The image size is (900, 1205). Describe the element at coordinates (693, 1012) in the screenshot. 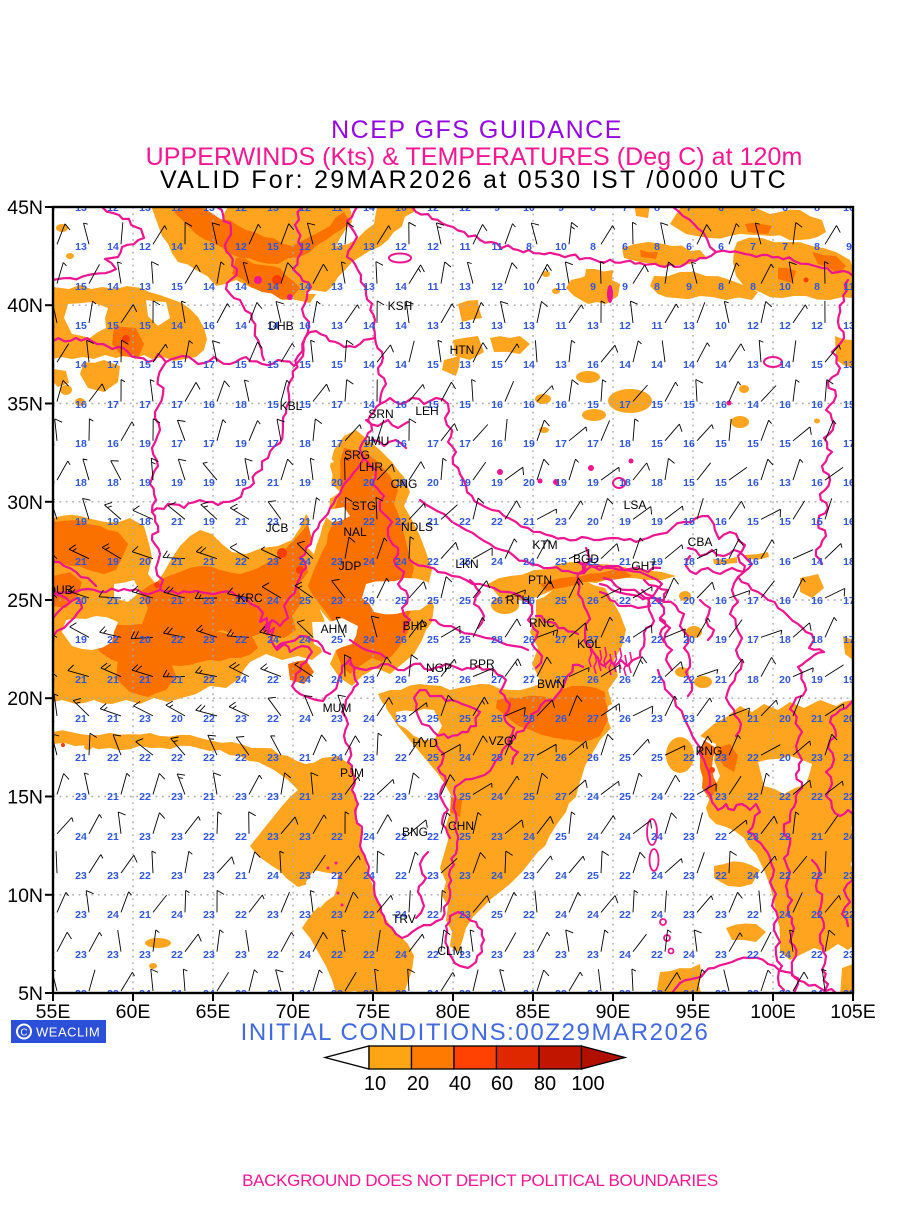

I see `svg-text: 95E` at that location.